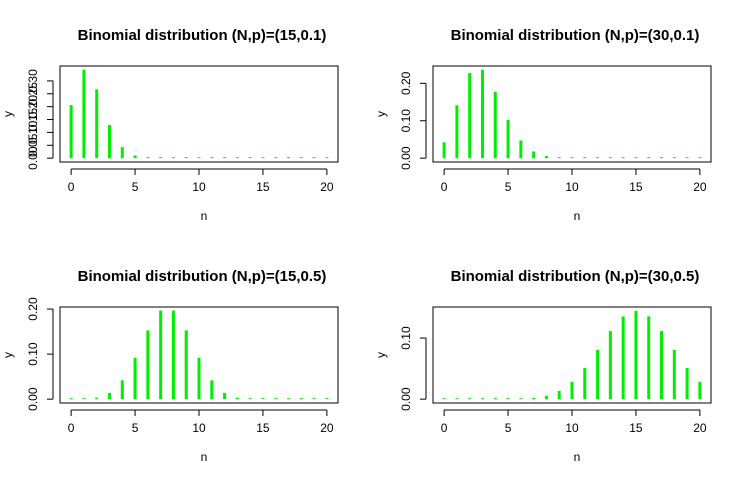  Describe the element at coordinates (33, 94) in the screenshot. I see `y-tick-label: 0.25` at that location.